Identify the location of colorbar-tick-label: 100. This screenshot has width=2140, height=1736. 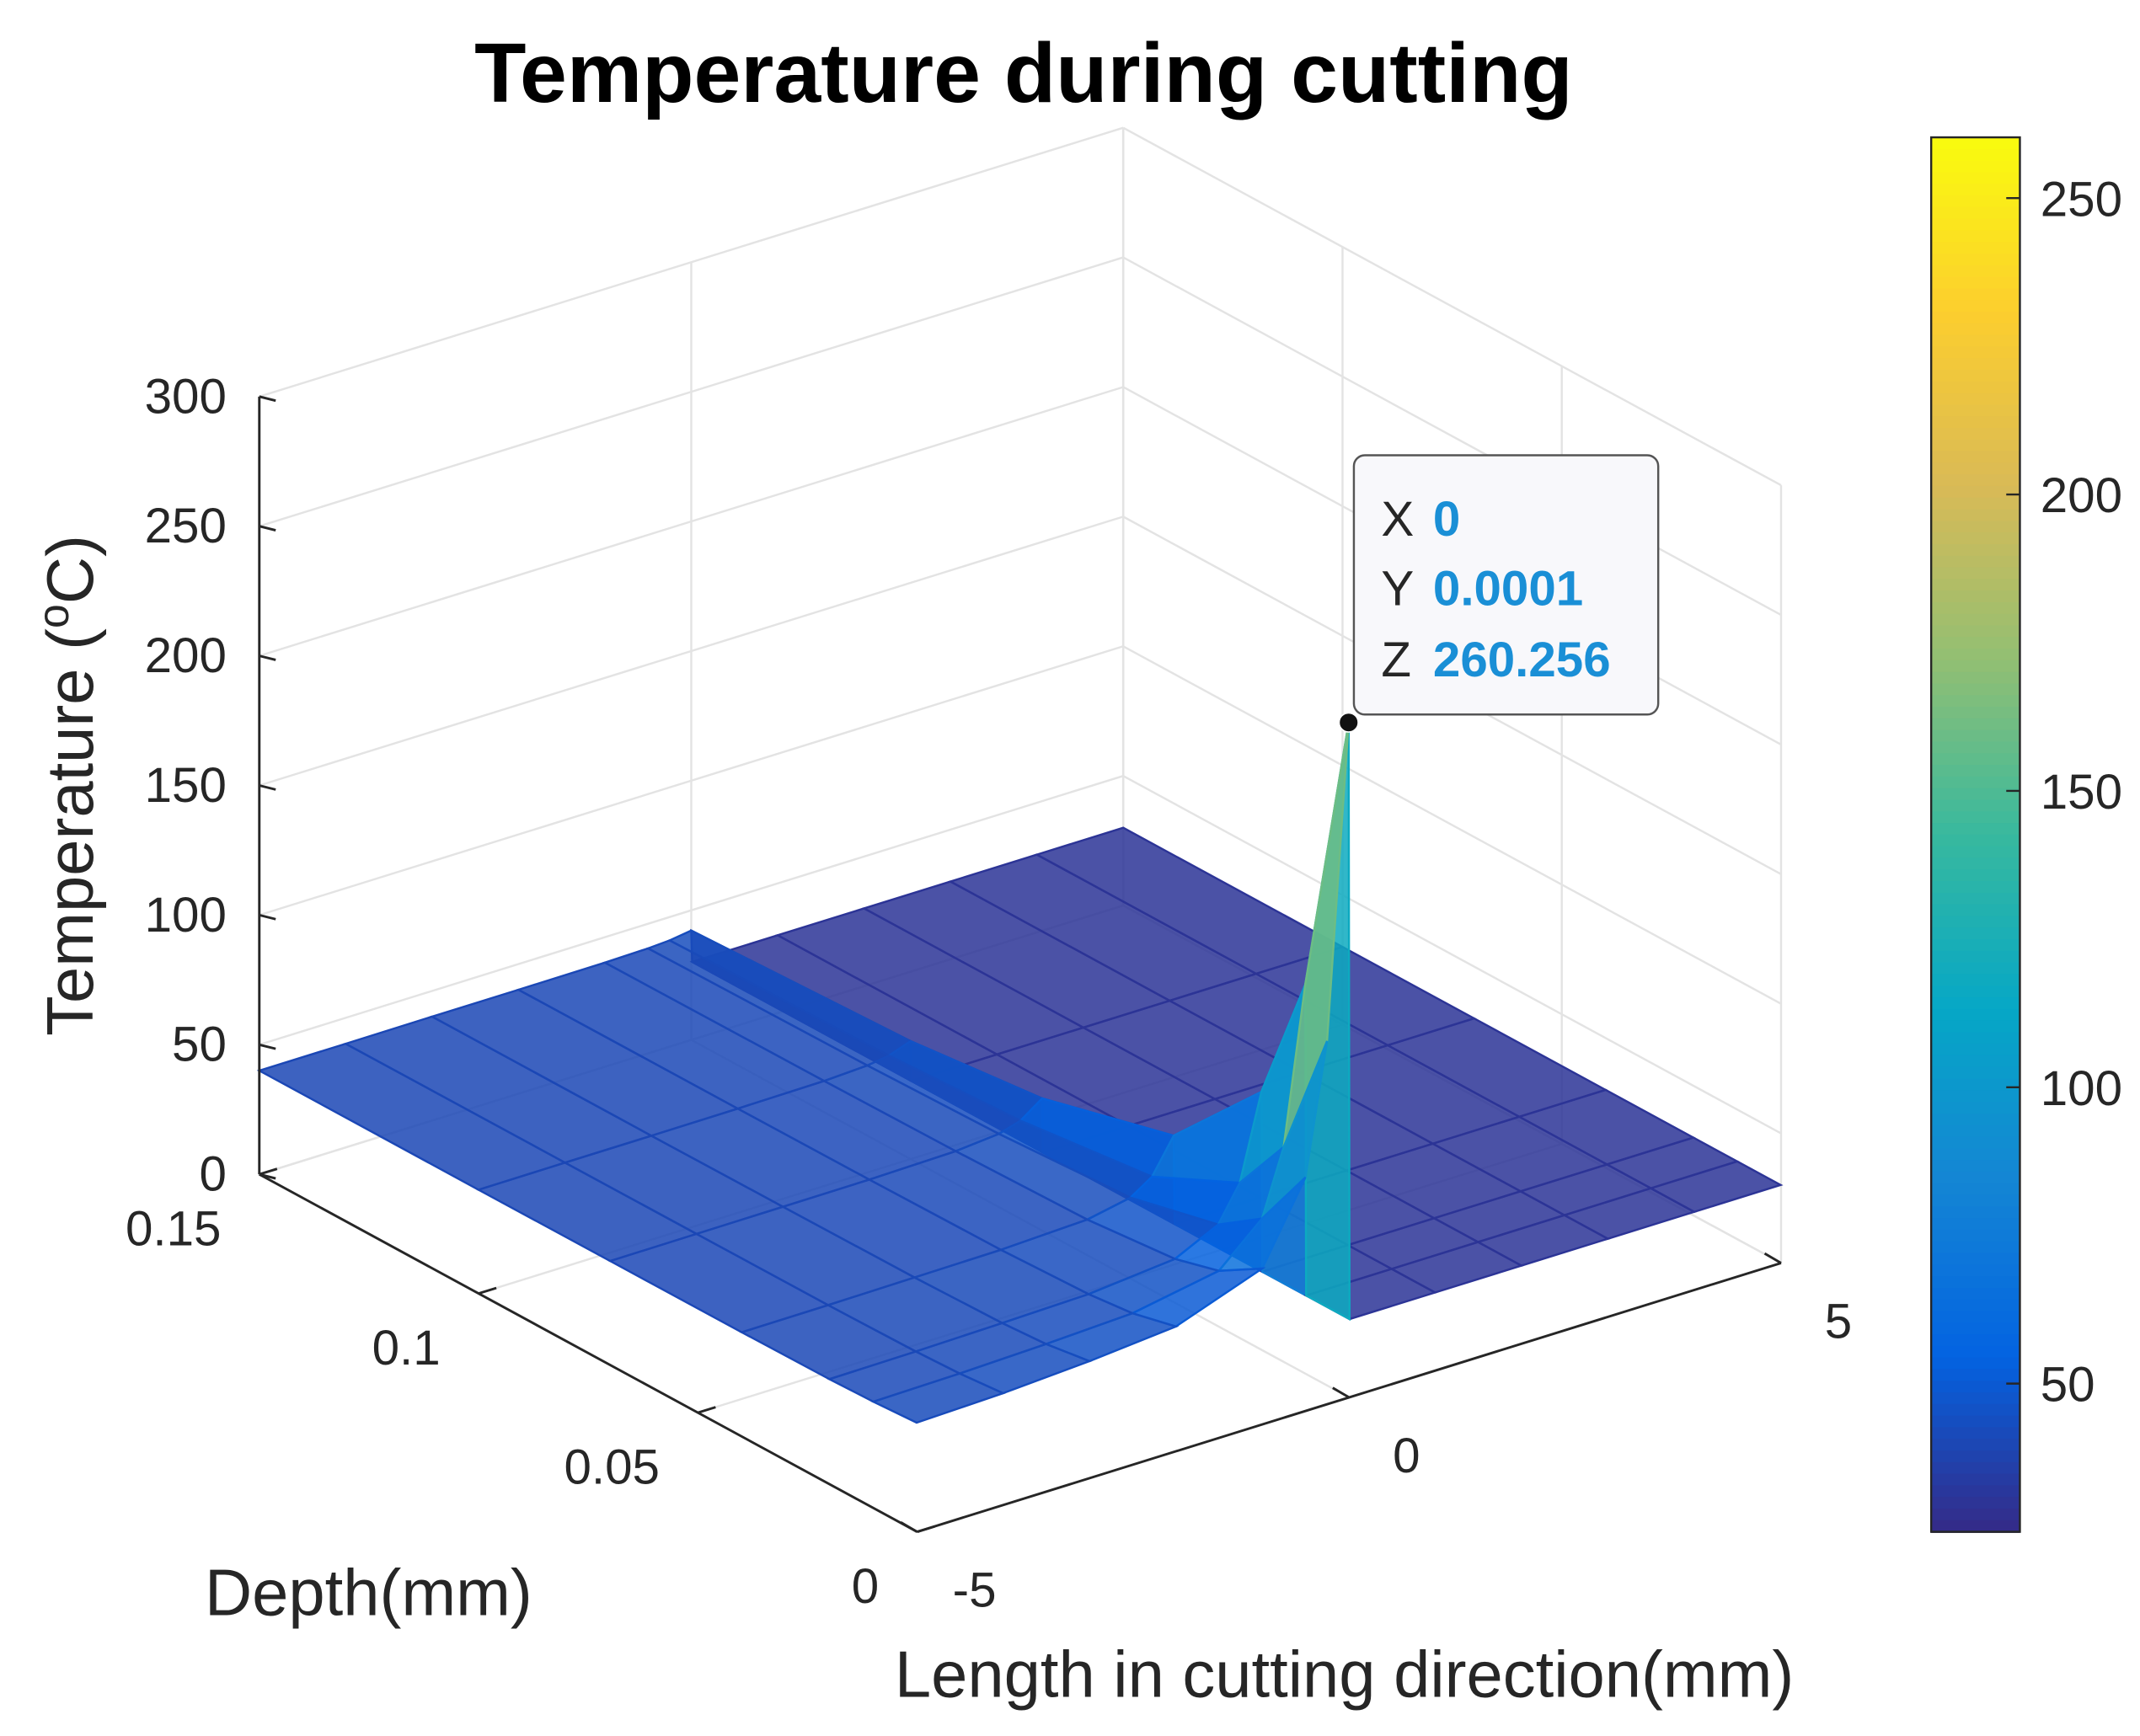
(2081, 1088).